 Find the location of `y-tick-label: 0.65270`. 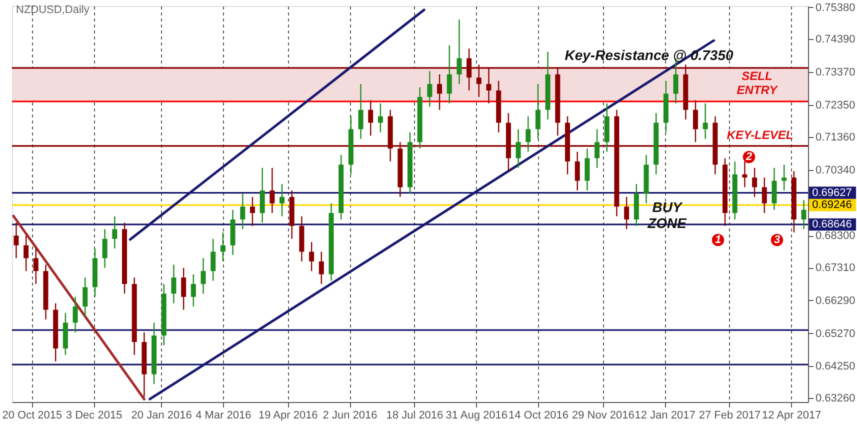

y-tick-label: 0.65270 is located at coordinates (836, 334).